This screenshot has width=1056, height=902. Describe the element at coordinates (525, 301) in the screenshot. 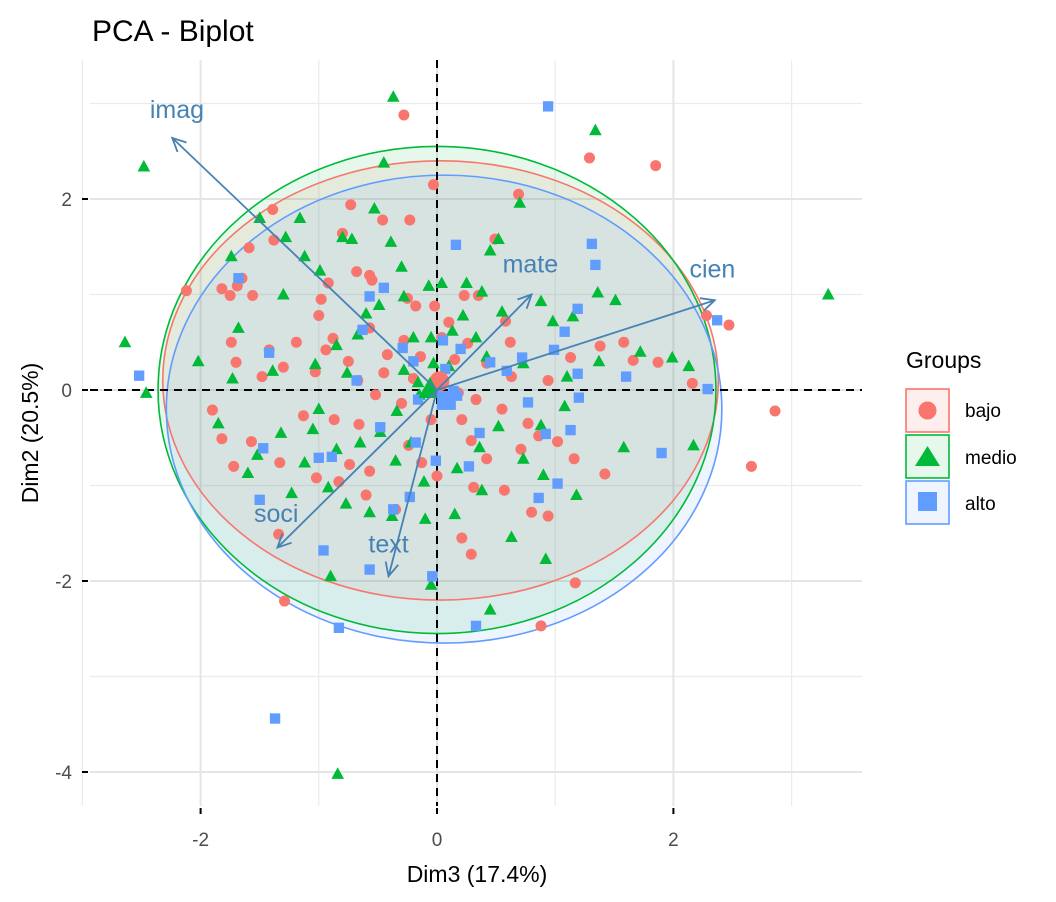

I see `arrow-head-mate` at that location.